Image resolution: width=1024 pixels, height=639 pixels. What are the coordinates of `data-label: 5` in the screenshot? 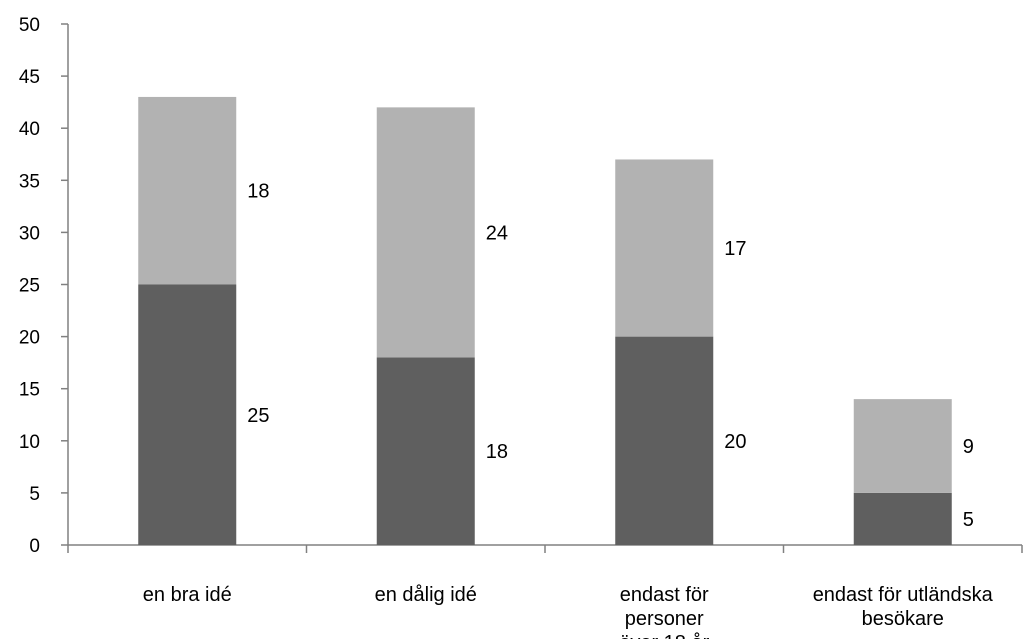 It's located at (968, 520).